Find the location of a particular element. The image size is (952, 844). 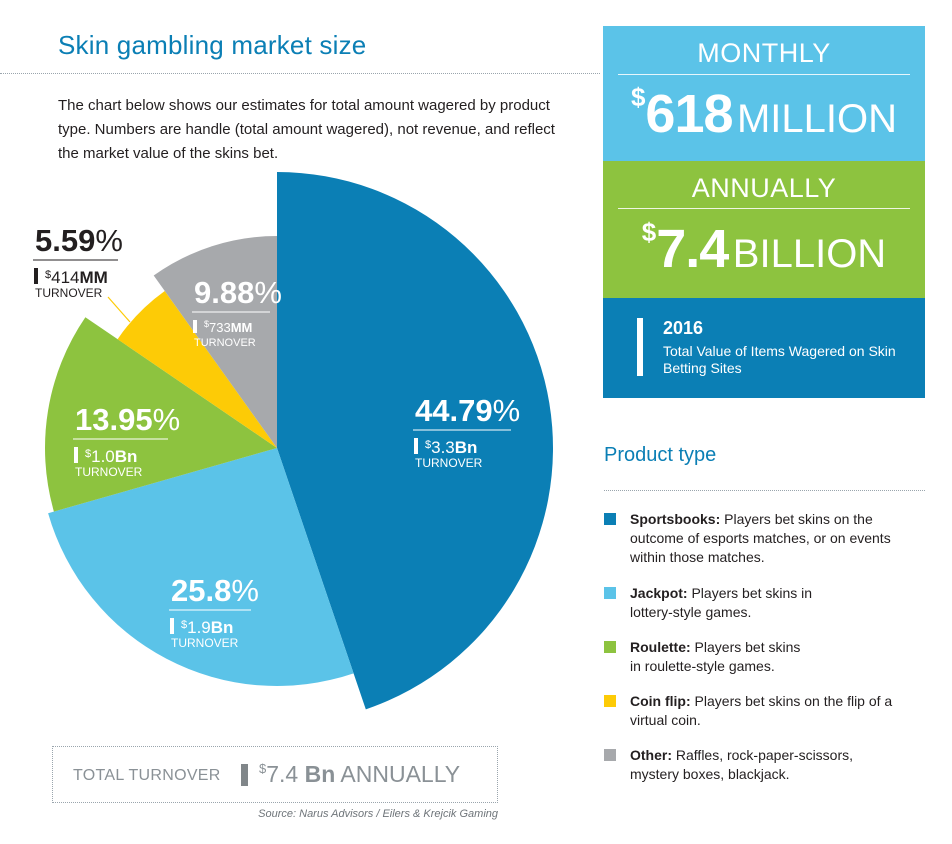

pie-slice-other is located at coordinates (215, 342).